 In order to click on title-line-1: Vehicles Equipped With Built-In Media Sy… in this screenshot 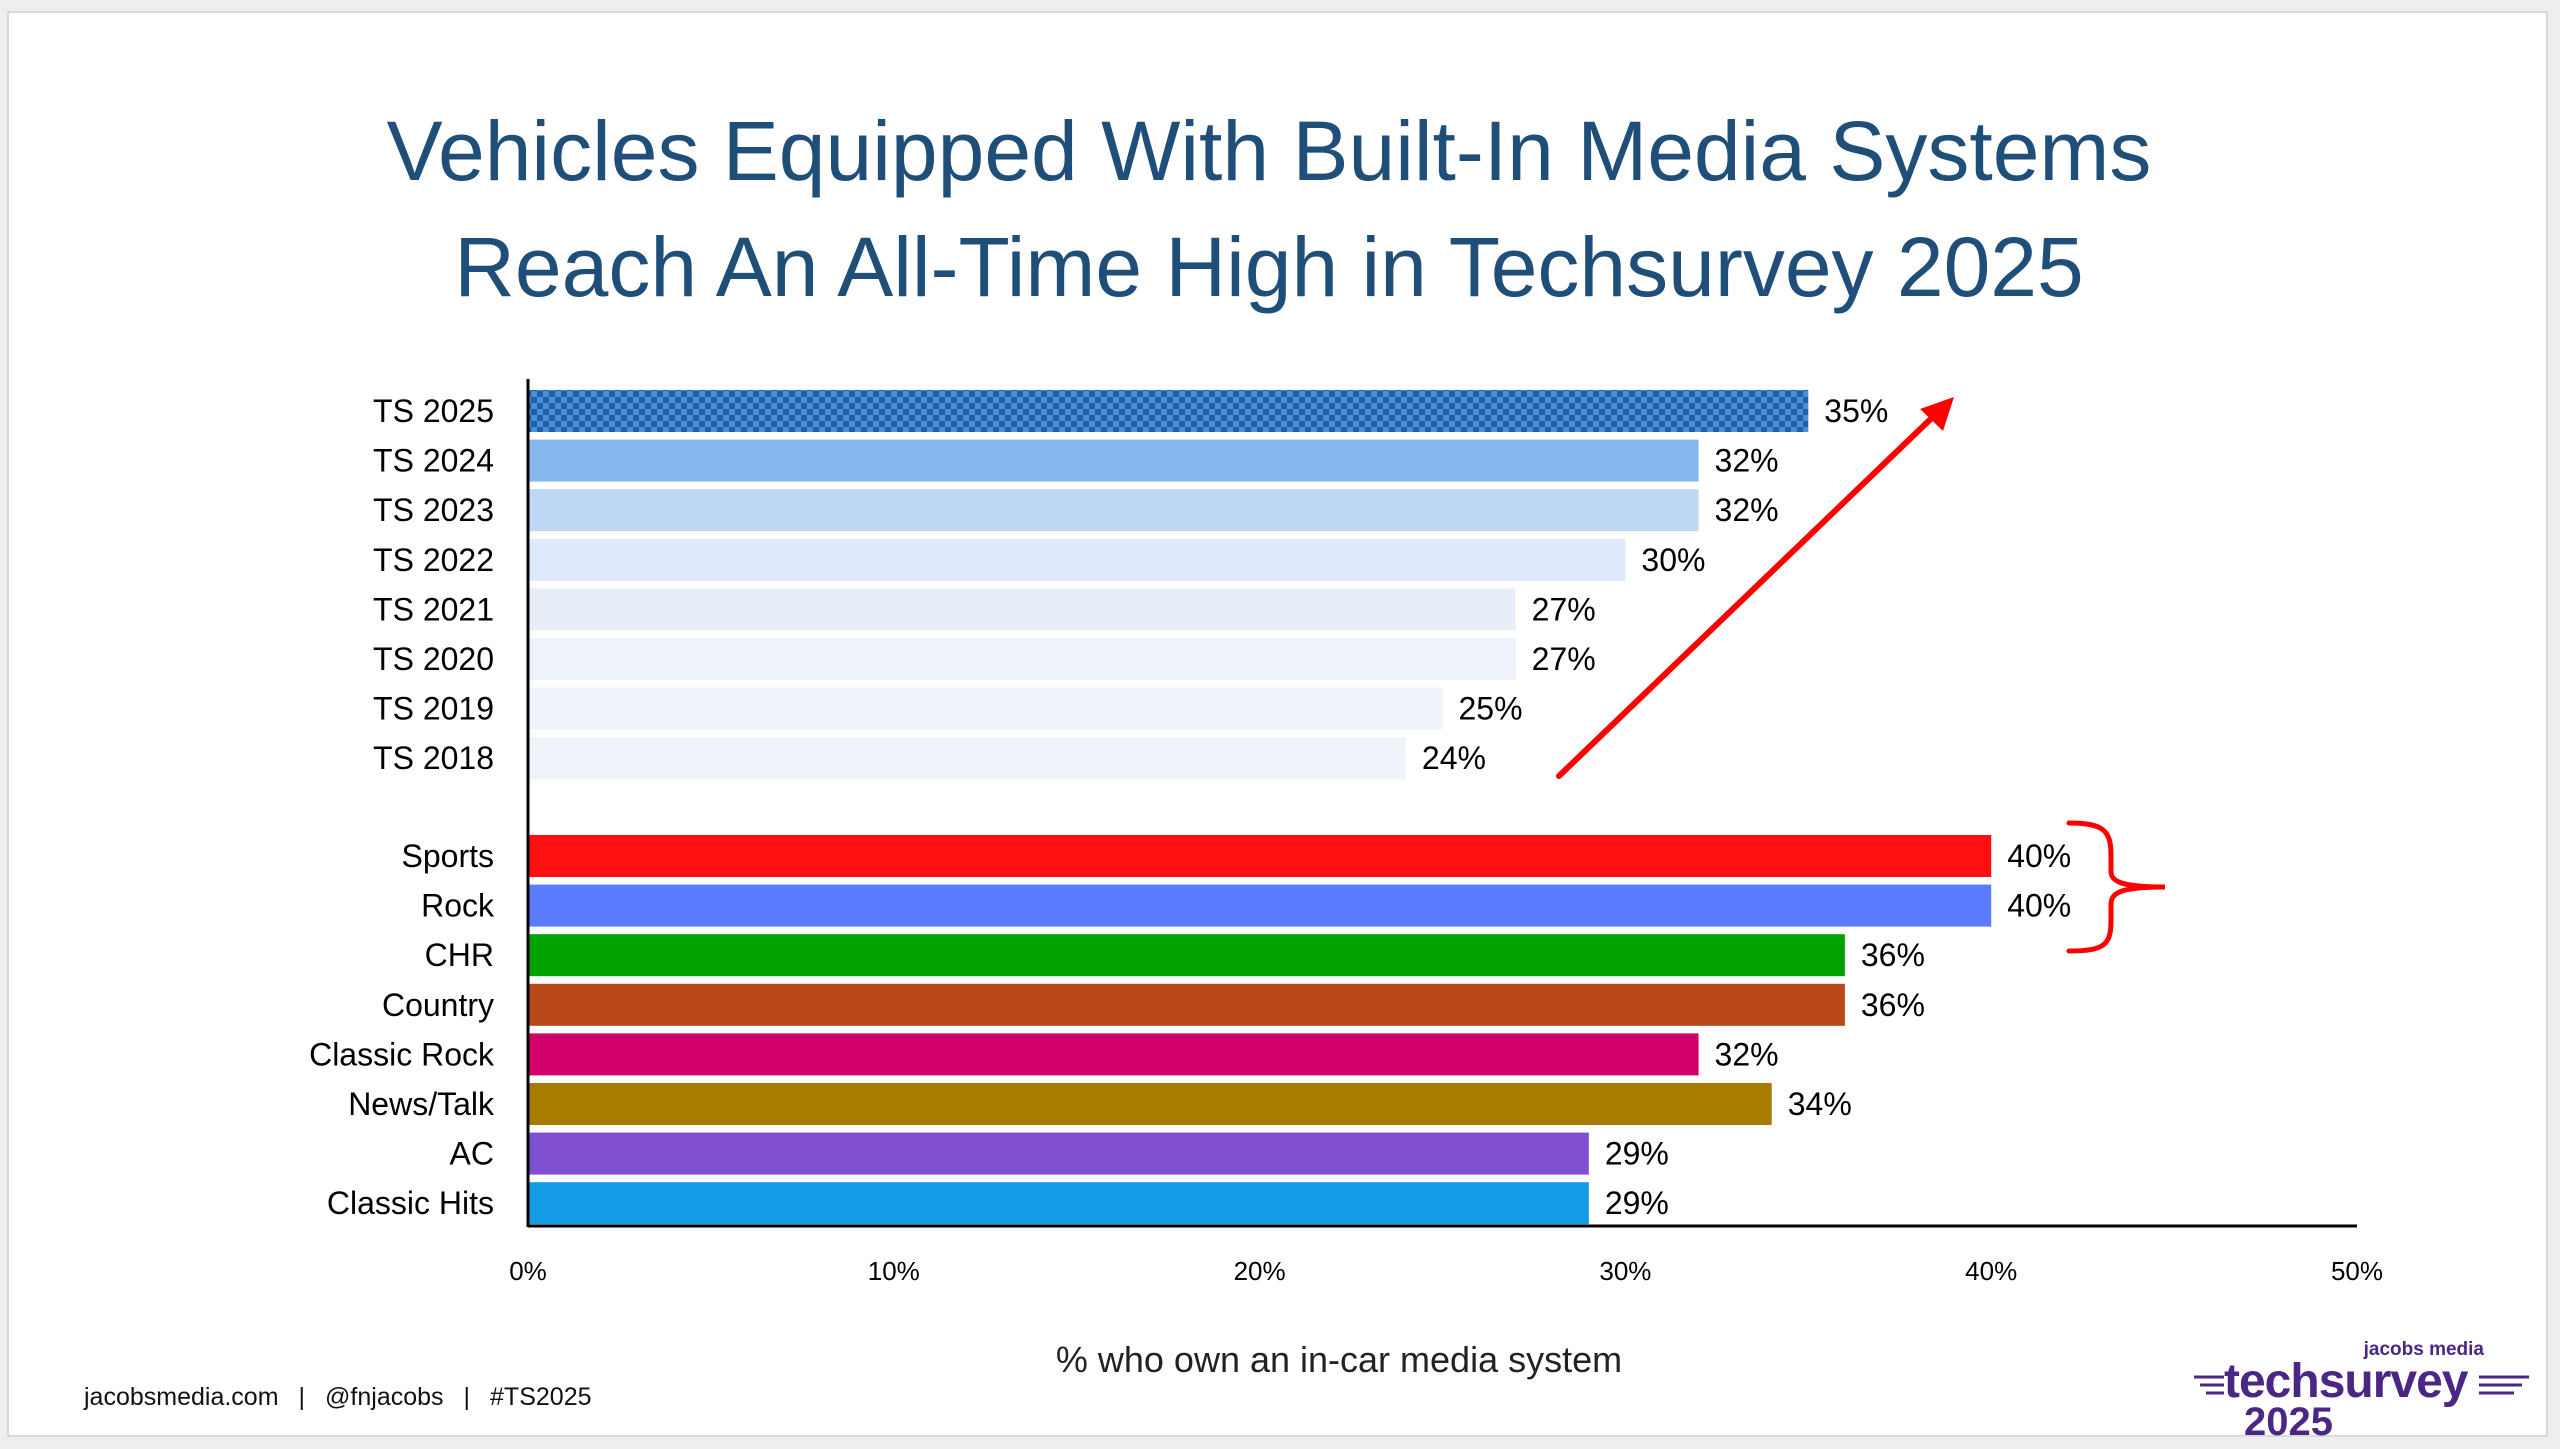, I will do `click(1269, 151)`.